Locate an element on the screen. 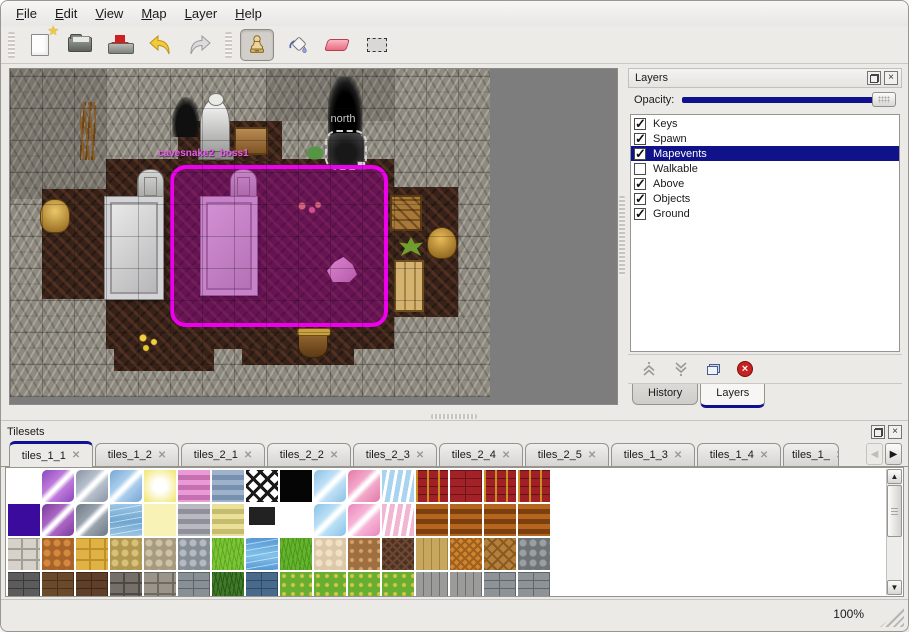 Image resolution: width=909 pixels, height=632 pixels. layer-row-mapevents: Mapevents is located at coordinates (765, 154).